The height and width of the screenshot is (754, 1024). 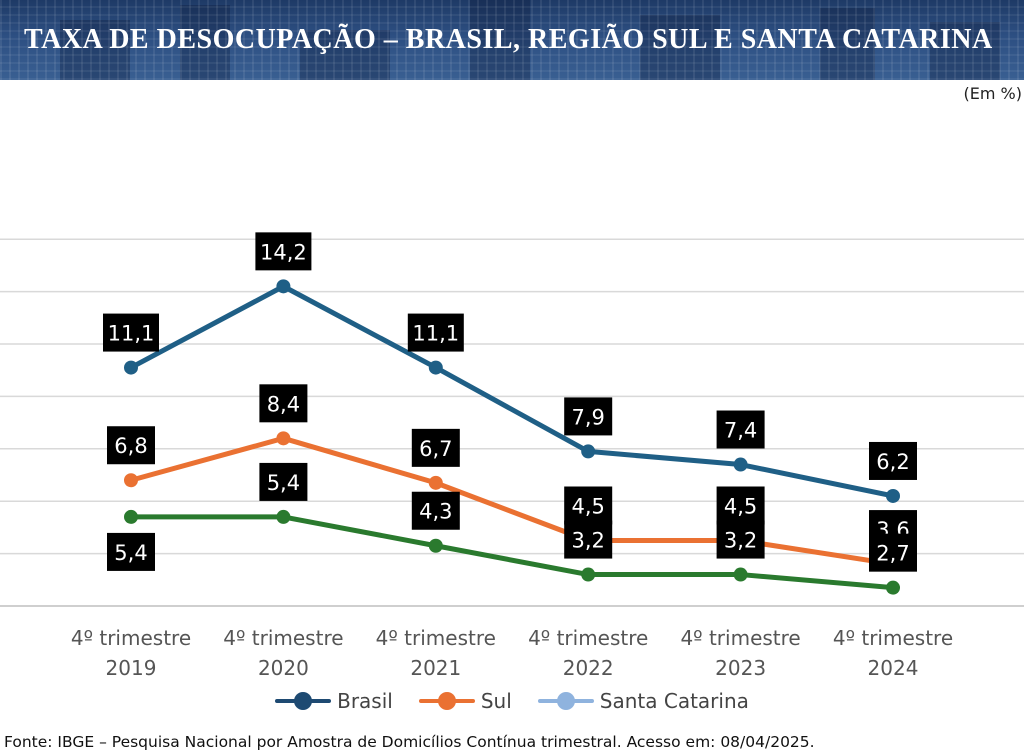 What do you see at coordinates (674, 701) in the screenshot?
I see `legend-label: Santa Catarina` at bounding box center [674, 701].